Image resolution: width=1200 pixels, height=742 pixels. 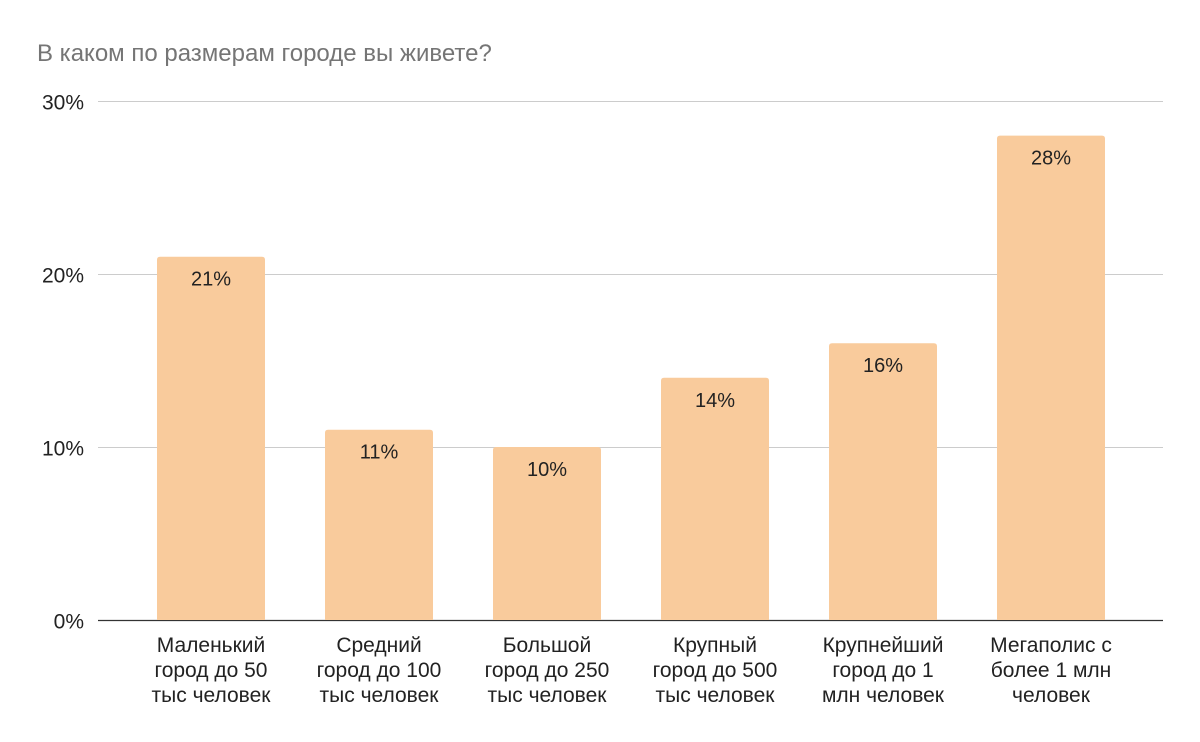 I want to click on category-label-2: Средний город до 100 тыс человек, so click(x=379, y=670).